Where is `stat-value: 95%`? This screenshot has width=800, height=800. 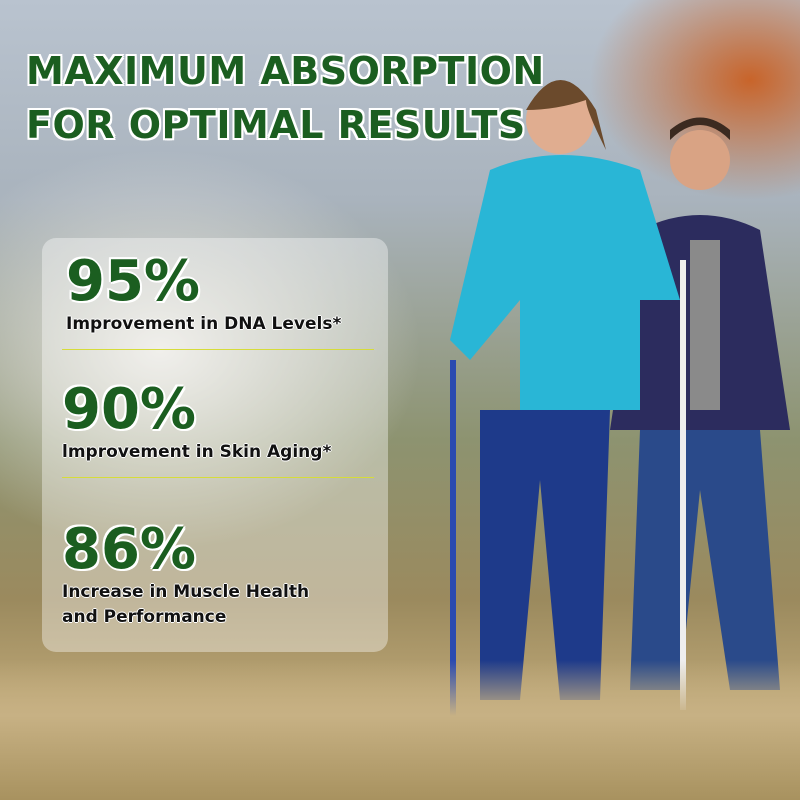 stat-value: 95% is located at coordinates (133, 281).